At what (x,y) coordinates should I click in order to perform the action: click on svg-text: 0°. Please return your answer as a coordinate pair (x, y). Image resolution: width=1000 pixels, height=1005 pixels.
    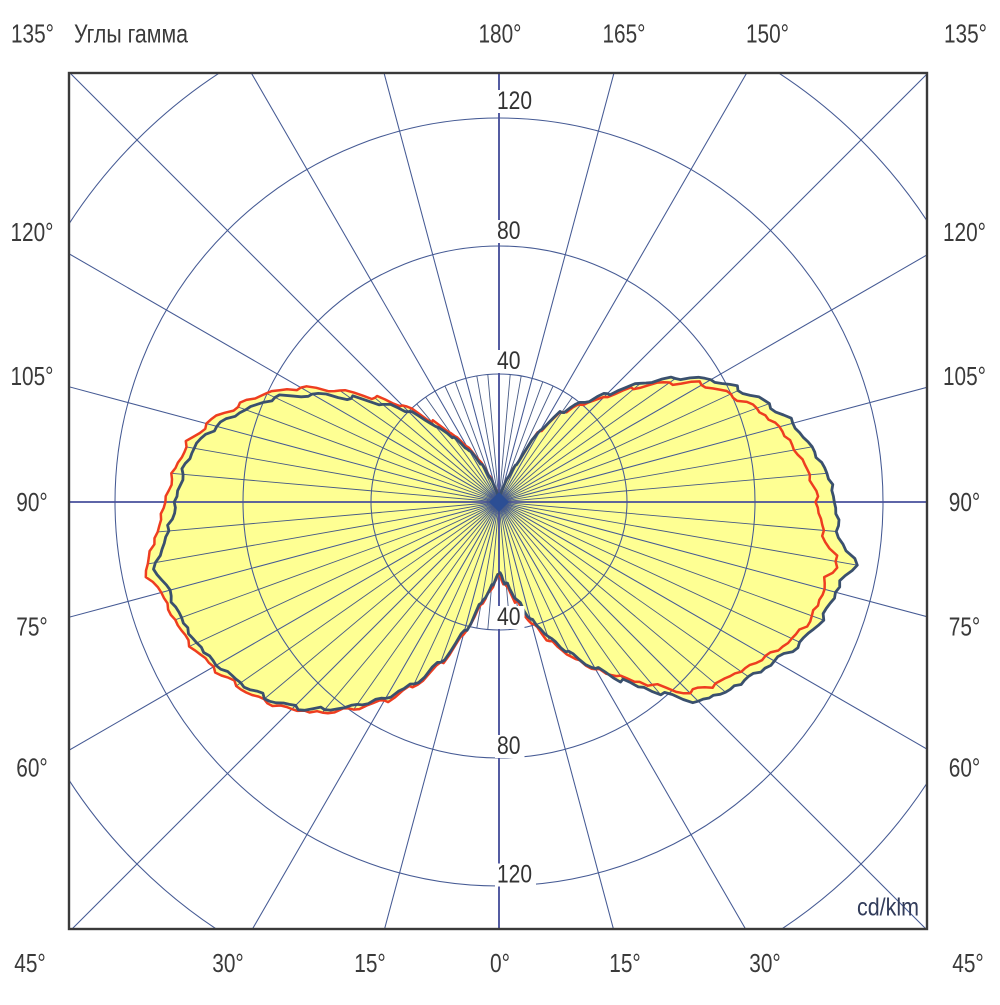
    Looking at the image, I should click on (500, 963).